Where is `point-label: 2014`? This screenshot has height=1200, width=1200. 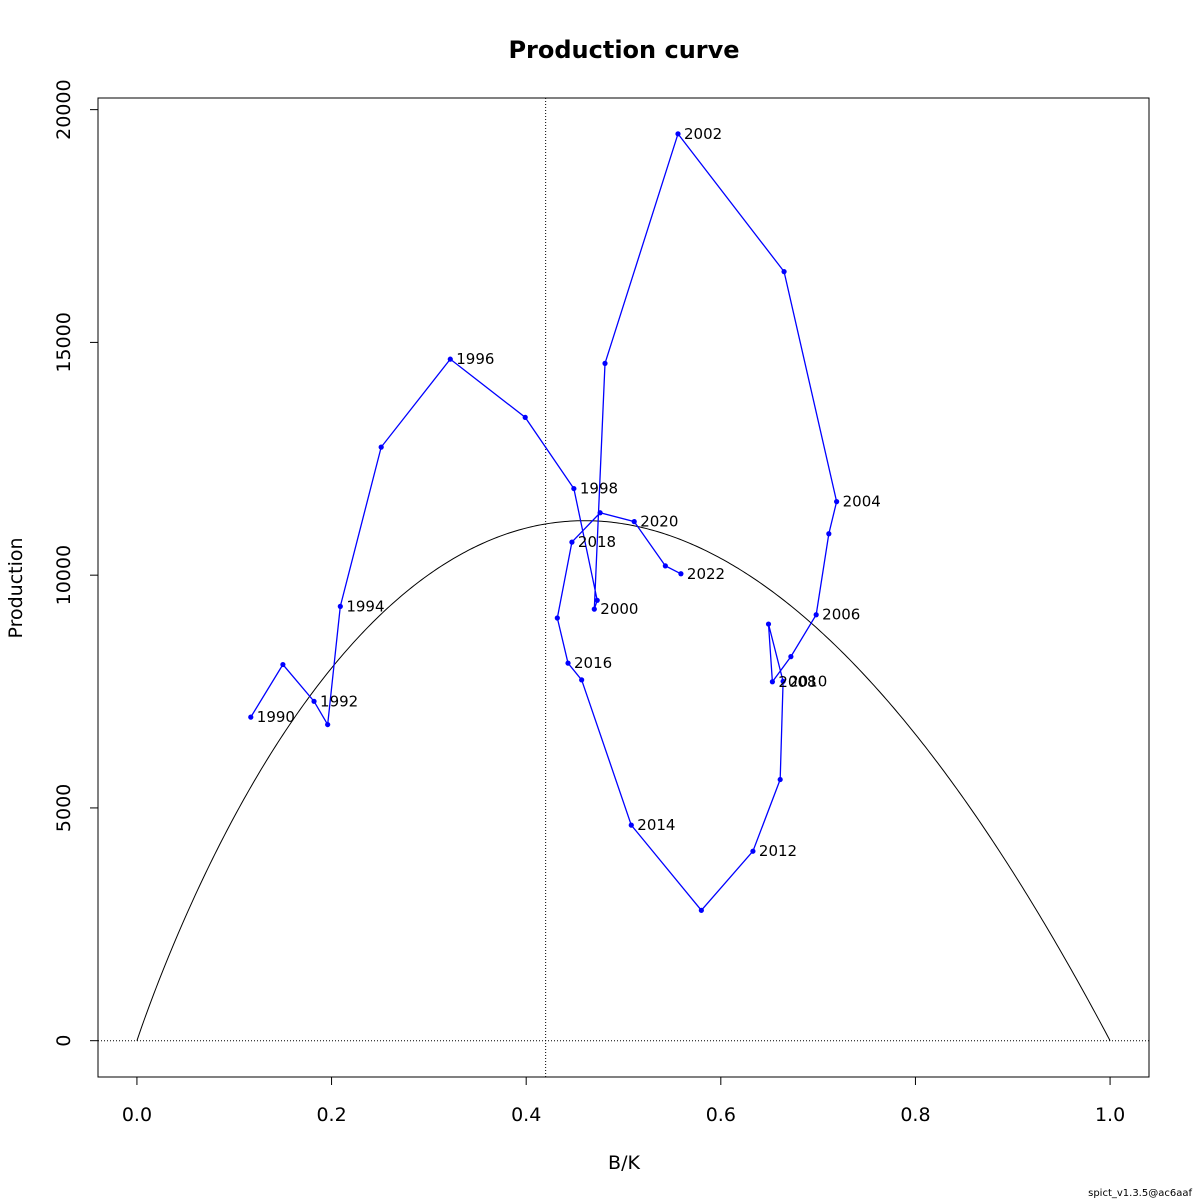 point-label: 2014 is located at coordinates (656, 825).